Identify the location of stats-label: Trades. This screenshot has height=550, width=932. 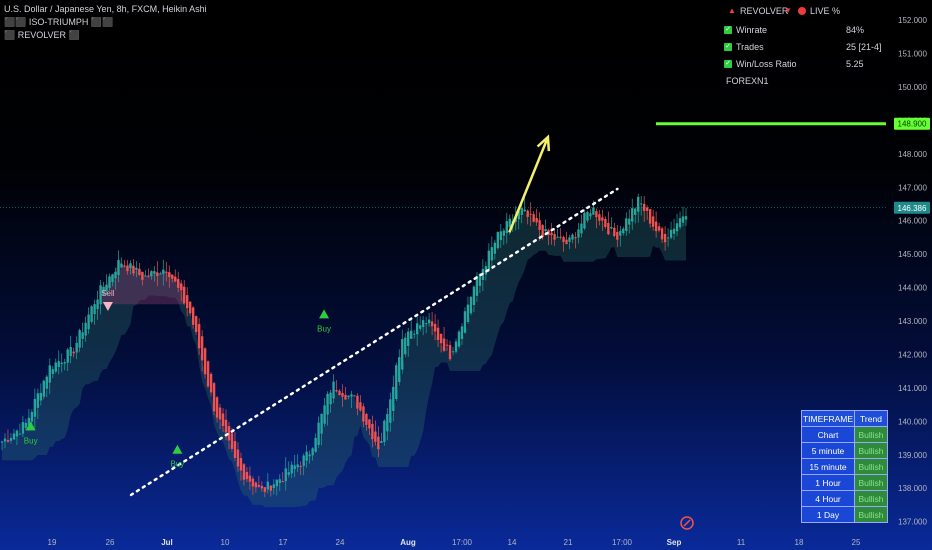
(750, 47).